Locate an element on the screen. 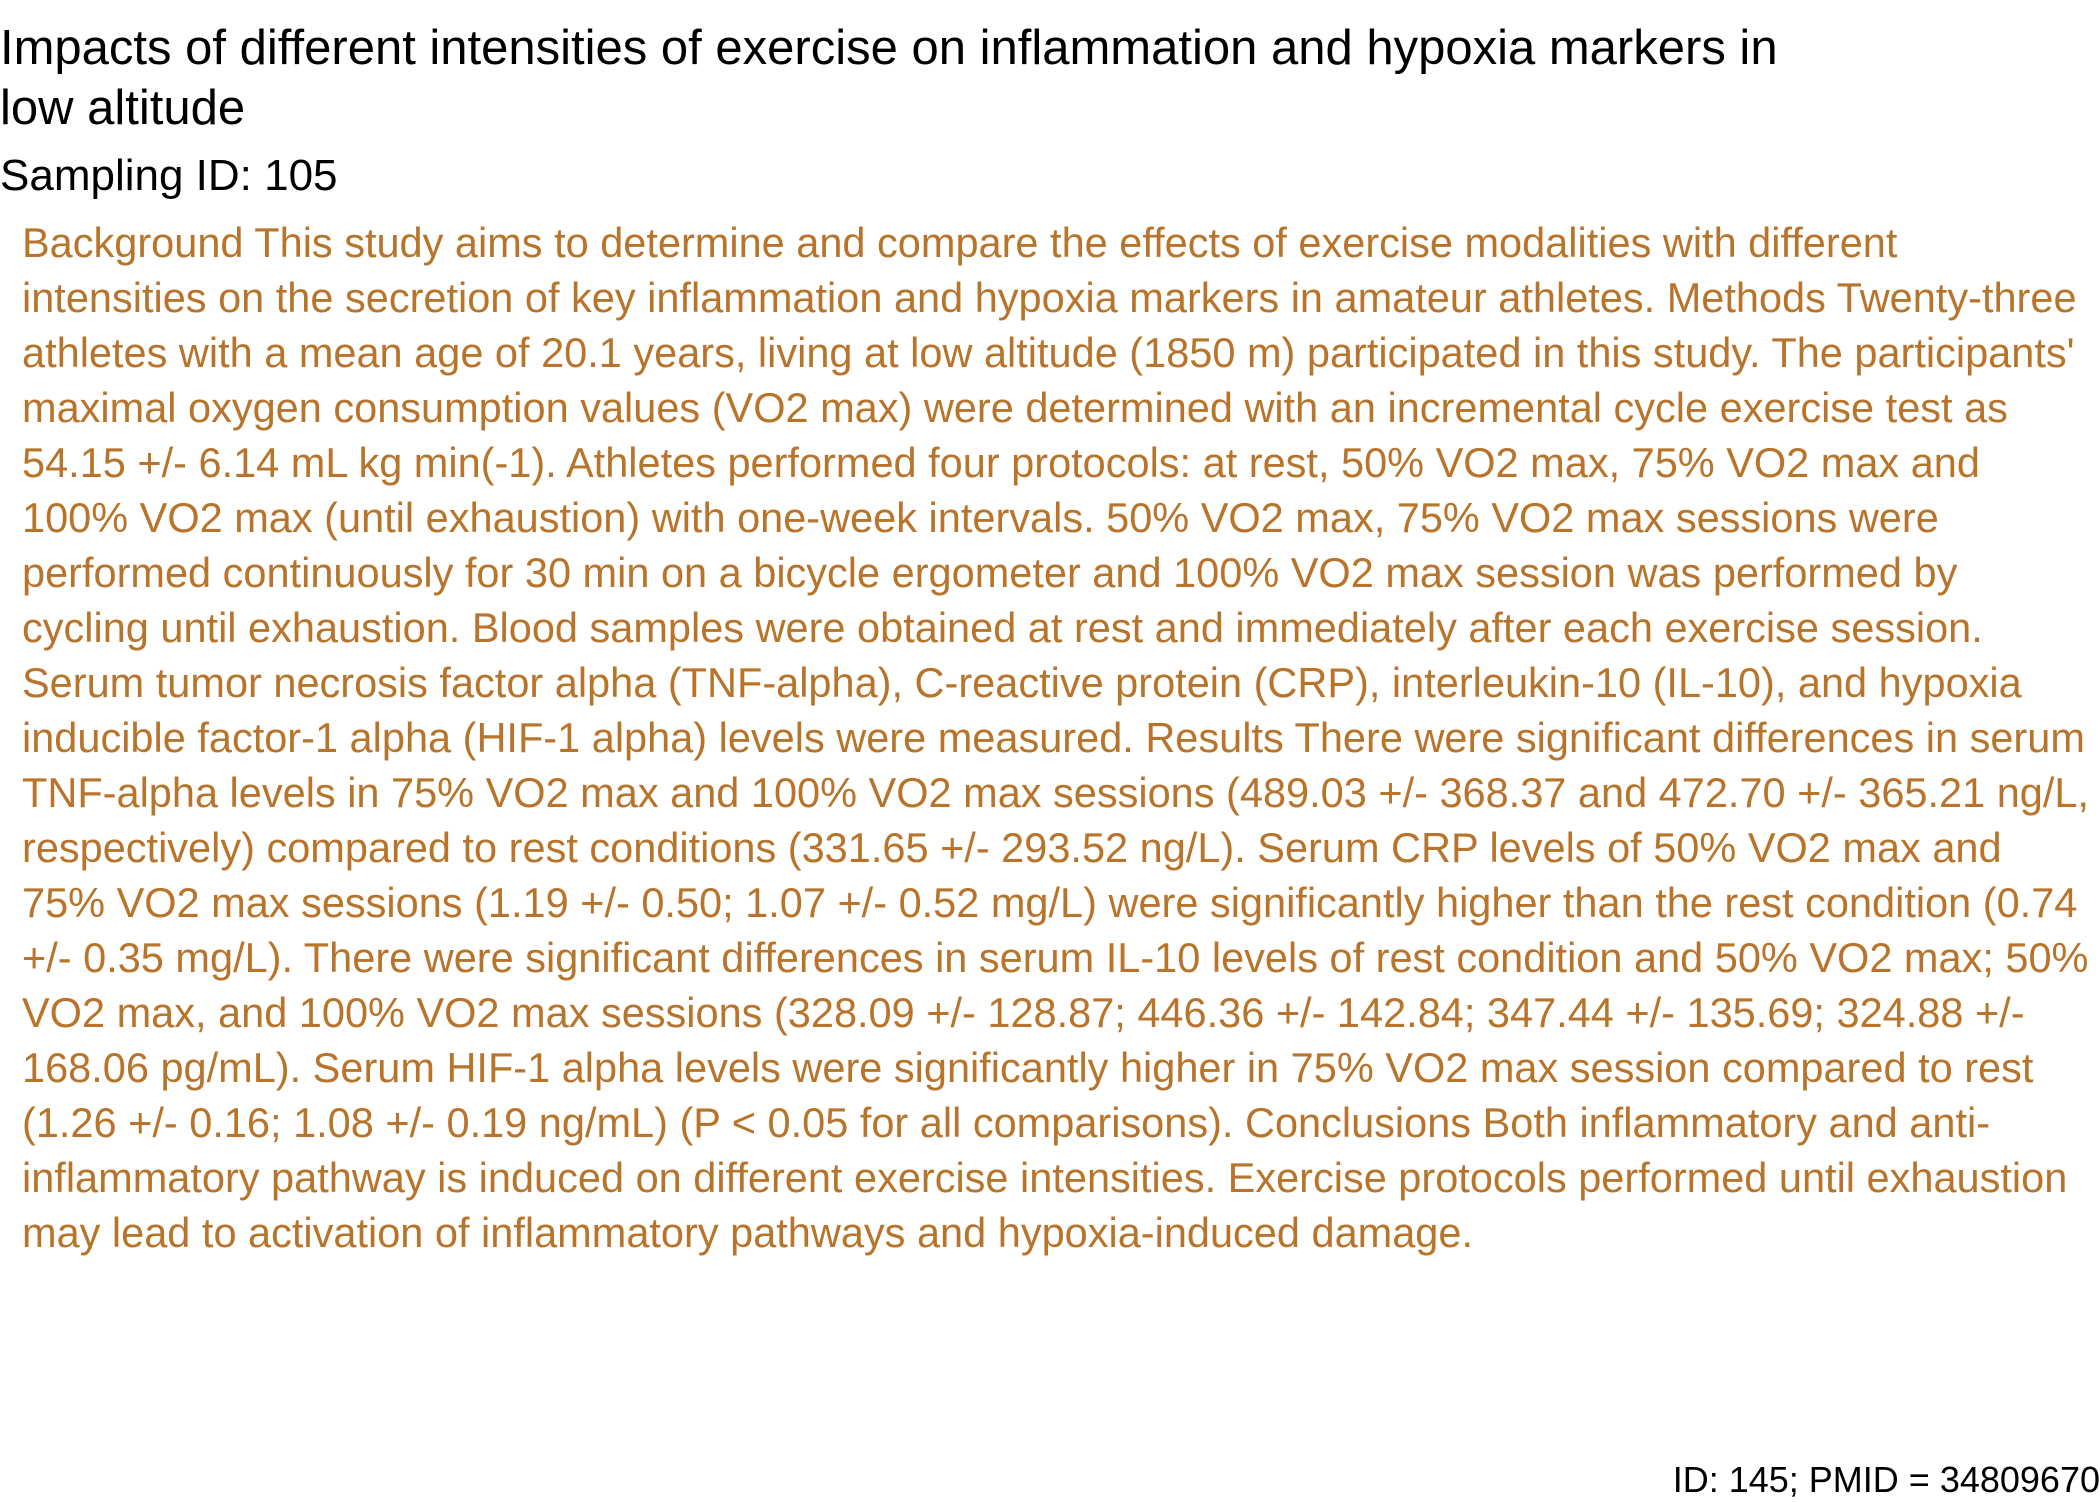  sampling-id: Sampling ID: 105 is located at coordinates (169, 175).